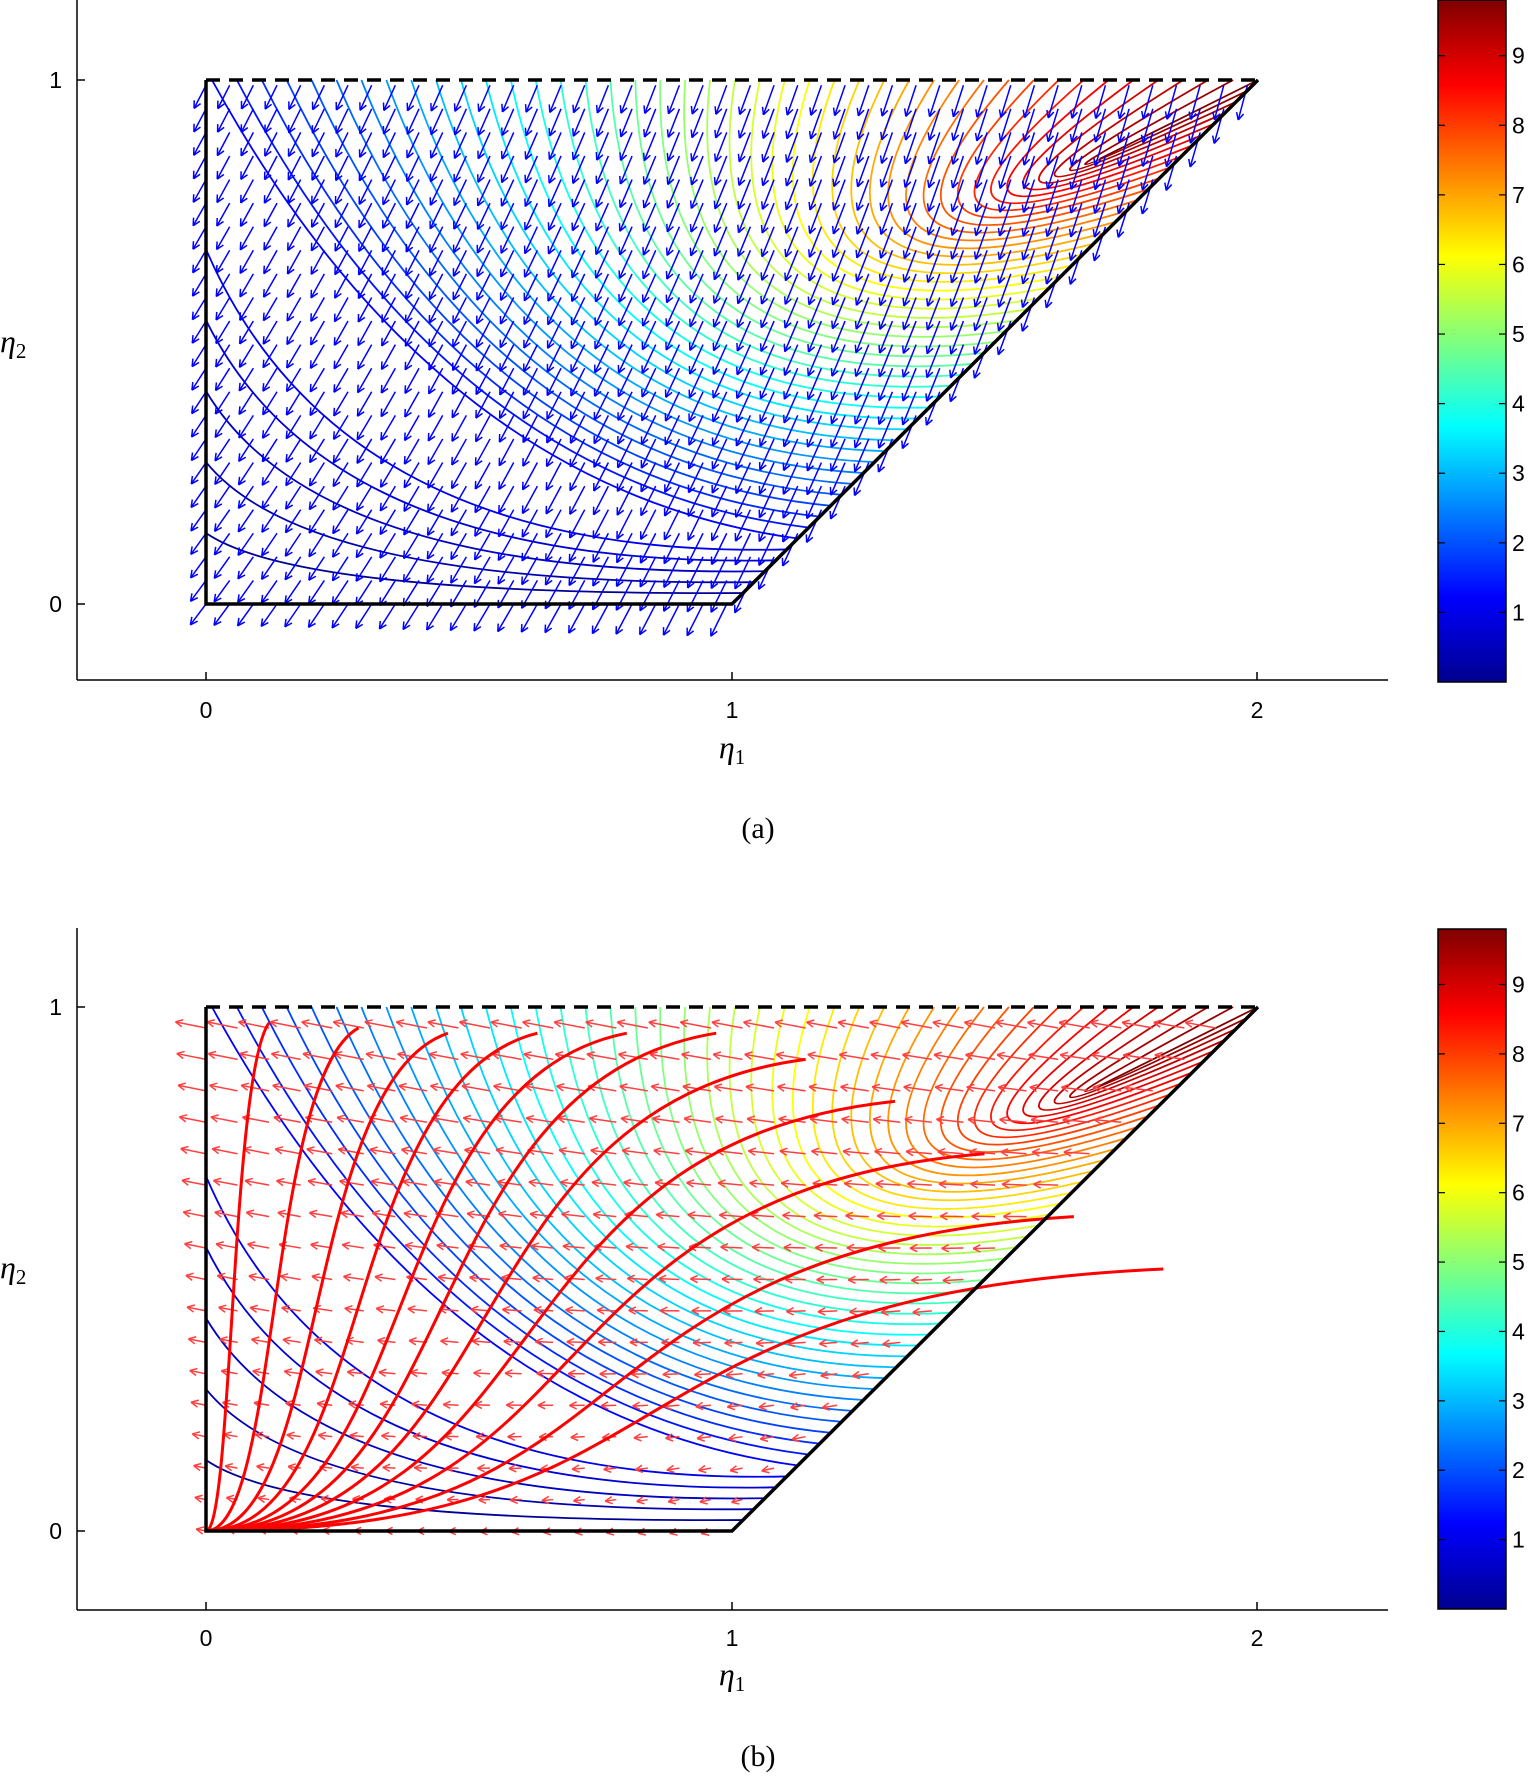 Image resolution: width=1531 pixels, height=1776 pixels. What do you see at coordinates (1518, 404) in the screenshot?
I see `colorbar-tick-label: 4` at bounding box center [1518, 404].